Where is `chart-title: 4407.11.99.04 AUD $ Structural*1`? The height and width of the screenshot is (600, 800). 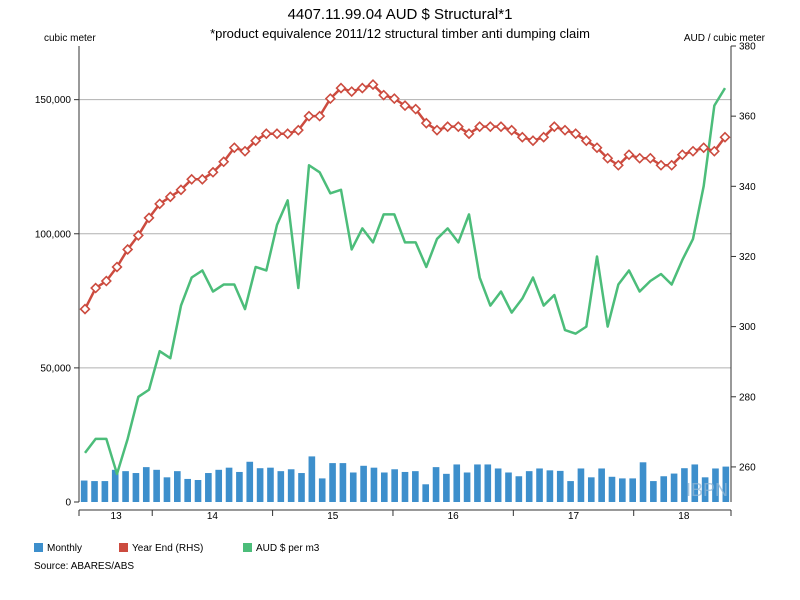
chart-title: 4407.11.99.04 AUD $ Structural*1 is located at coordinates (400, 14).